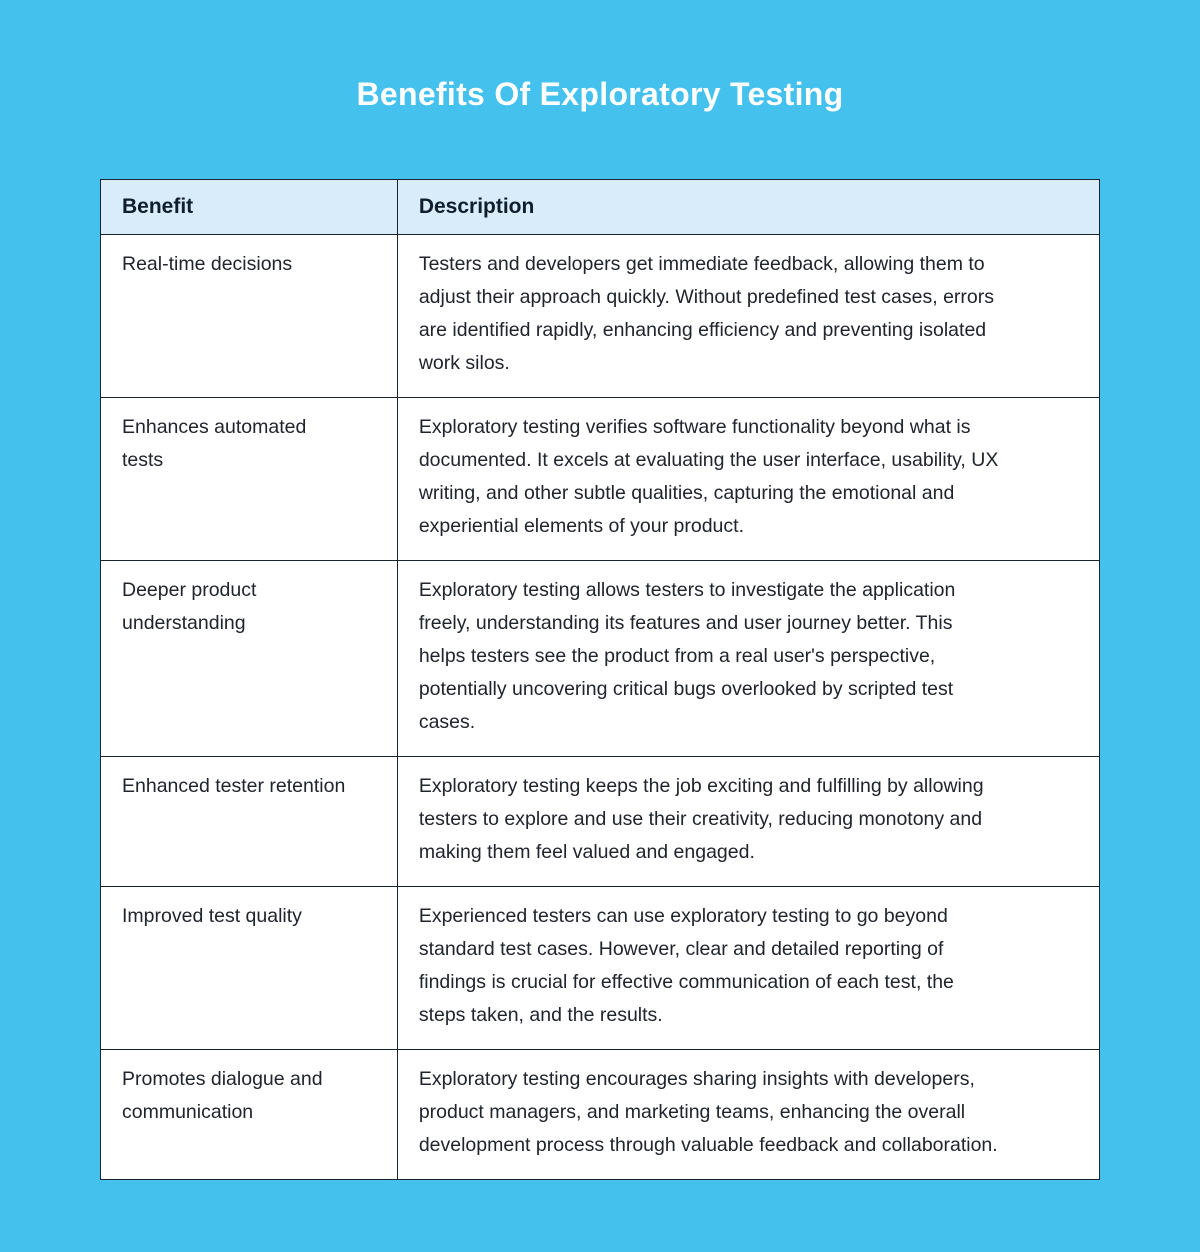 This screenshot has width=1200, height=1252. What do you see at coordinates (249, 658) in the screenshot?
I see `benefit-cell: Deeper product understanding` at bounding box center [249, 658].